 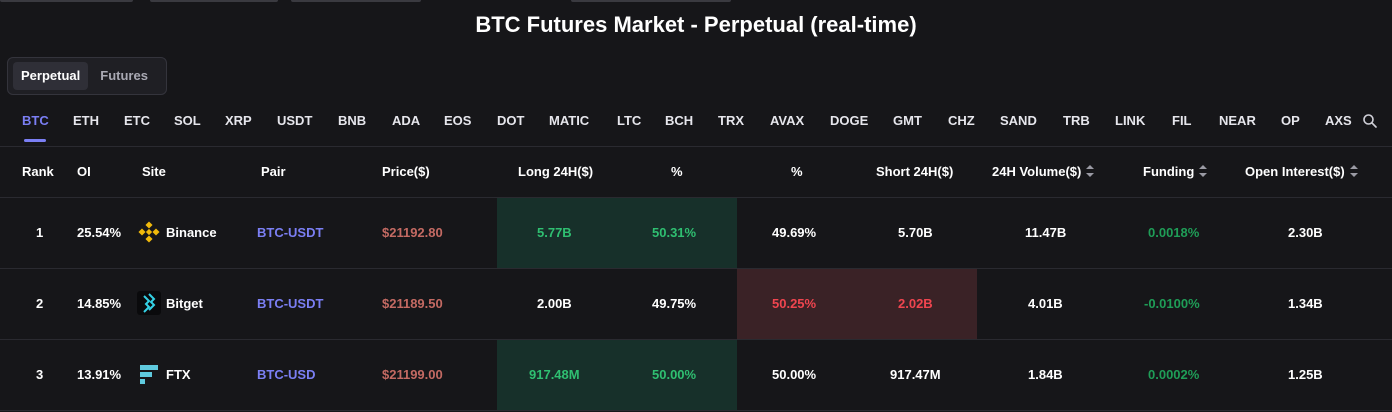 What do you see at coordinates (731, 120) in the screenshot?
I see `coin-tab-trx: TRX` at bounding box center [731, 120].